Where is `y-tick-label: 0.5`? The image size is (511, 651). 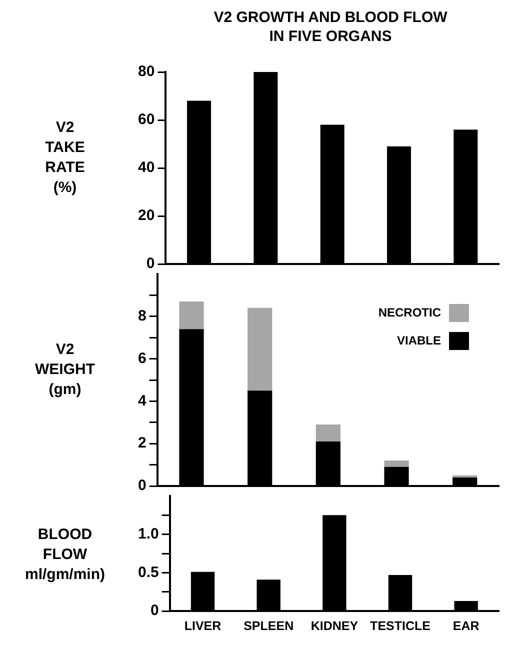 y-tick-label: 0.5 is located at coordinates (148, 572).